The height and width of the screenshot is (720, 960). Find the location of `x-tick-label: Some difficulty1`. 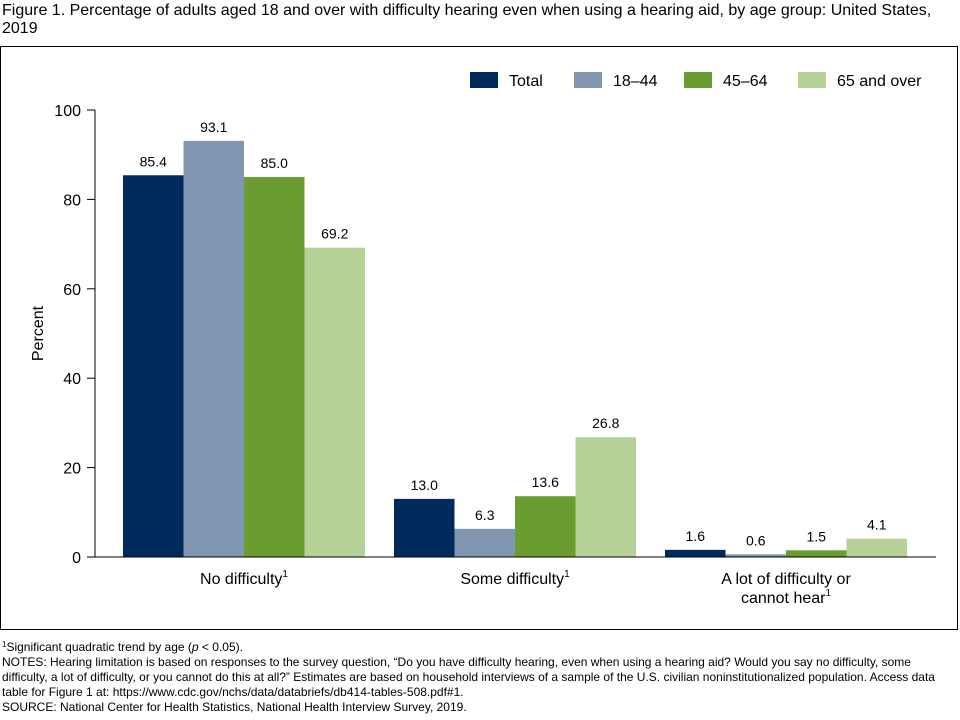

x-tick-label: Some difficulty1 is located at coordinates (515, 578).